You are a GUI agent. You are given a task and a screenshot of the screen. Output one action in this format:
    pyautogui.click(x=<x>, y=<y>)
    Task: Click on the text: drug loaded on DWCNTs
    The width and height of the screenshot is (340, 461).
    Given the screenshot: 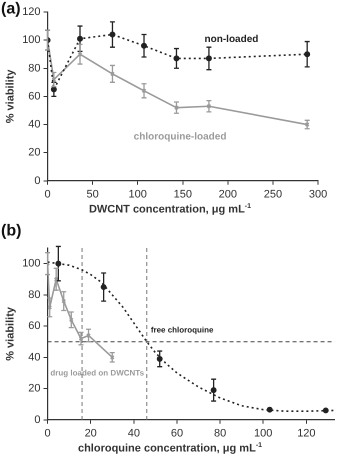 What is the action you would take?
    pyautogui.click(x=97, y=373)
    